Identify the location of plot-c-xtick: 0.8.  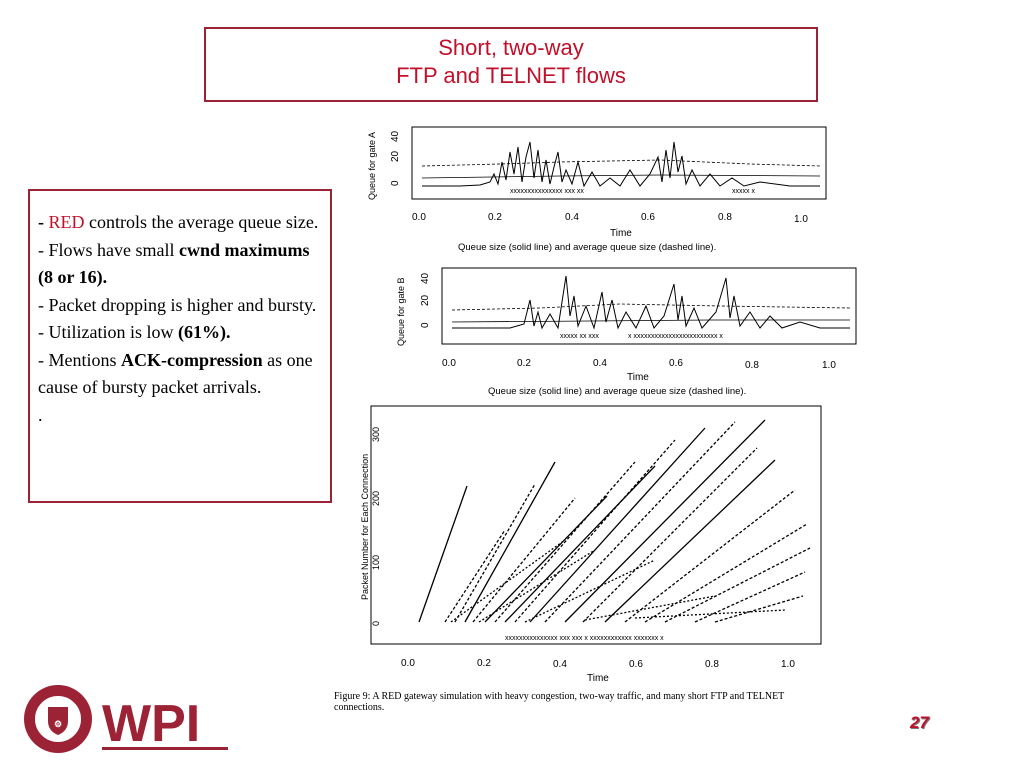
(712, 664).